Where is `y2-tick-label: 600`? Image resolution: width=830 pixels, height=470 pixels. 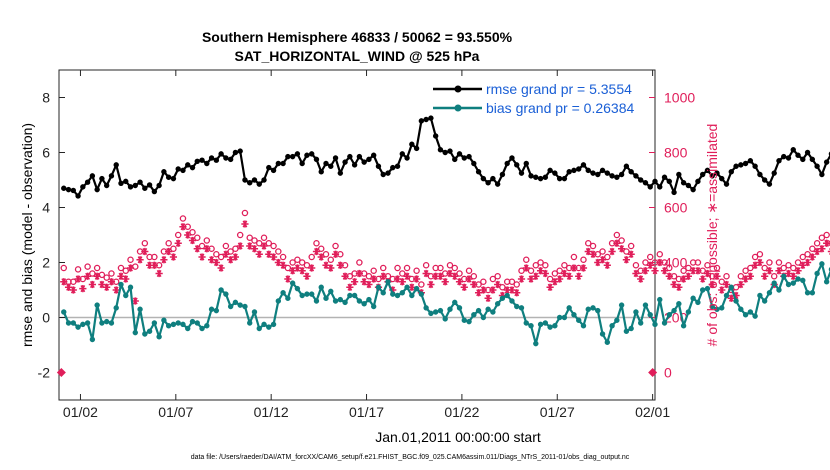
y2-tick-label: 600 is located at coordinates (676, 208).